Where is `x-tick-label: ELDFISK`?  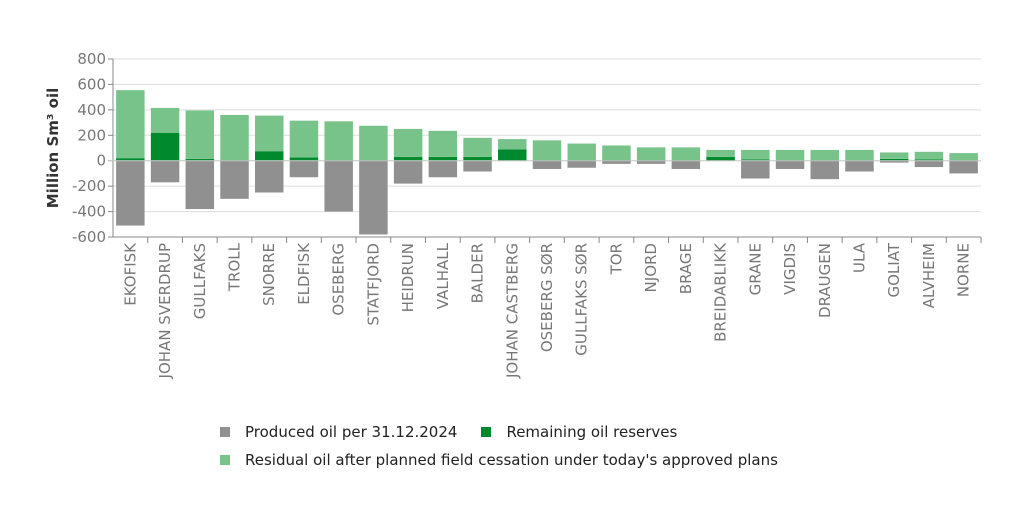
x-tick-label: ELDFISK is located at coordinates (304, 273).